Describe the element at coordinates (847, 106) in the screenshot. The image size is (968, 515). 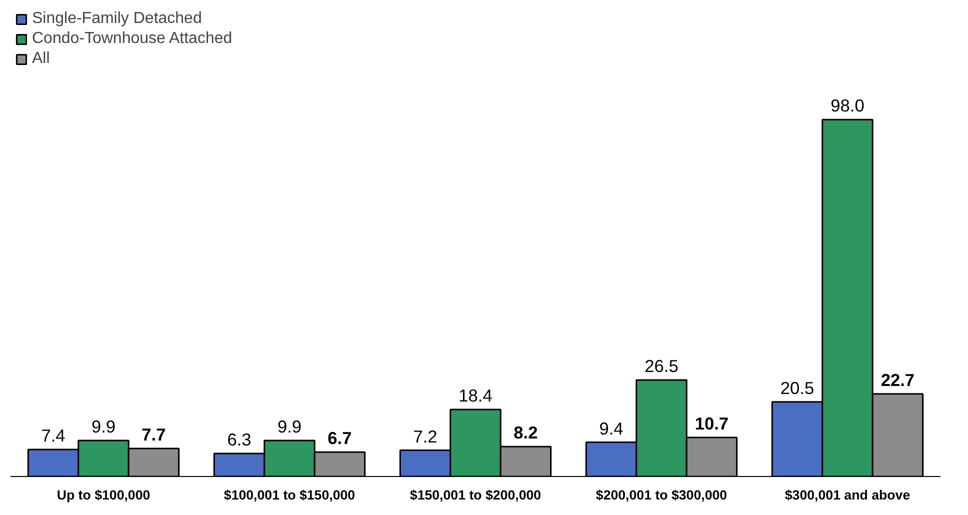
I see `data-label: 98.0` at that location.